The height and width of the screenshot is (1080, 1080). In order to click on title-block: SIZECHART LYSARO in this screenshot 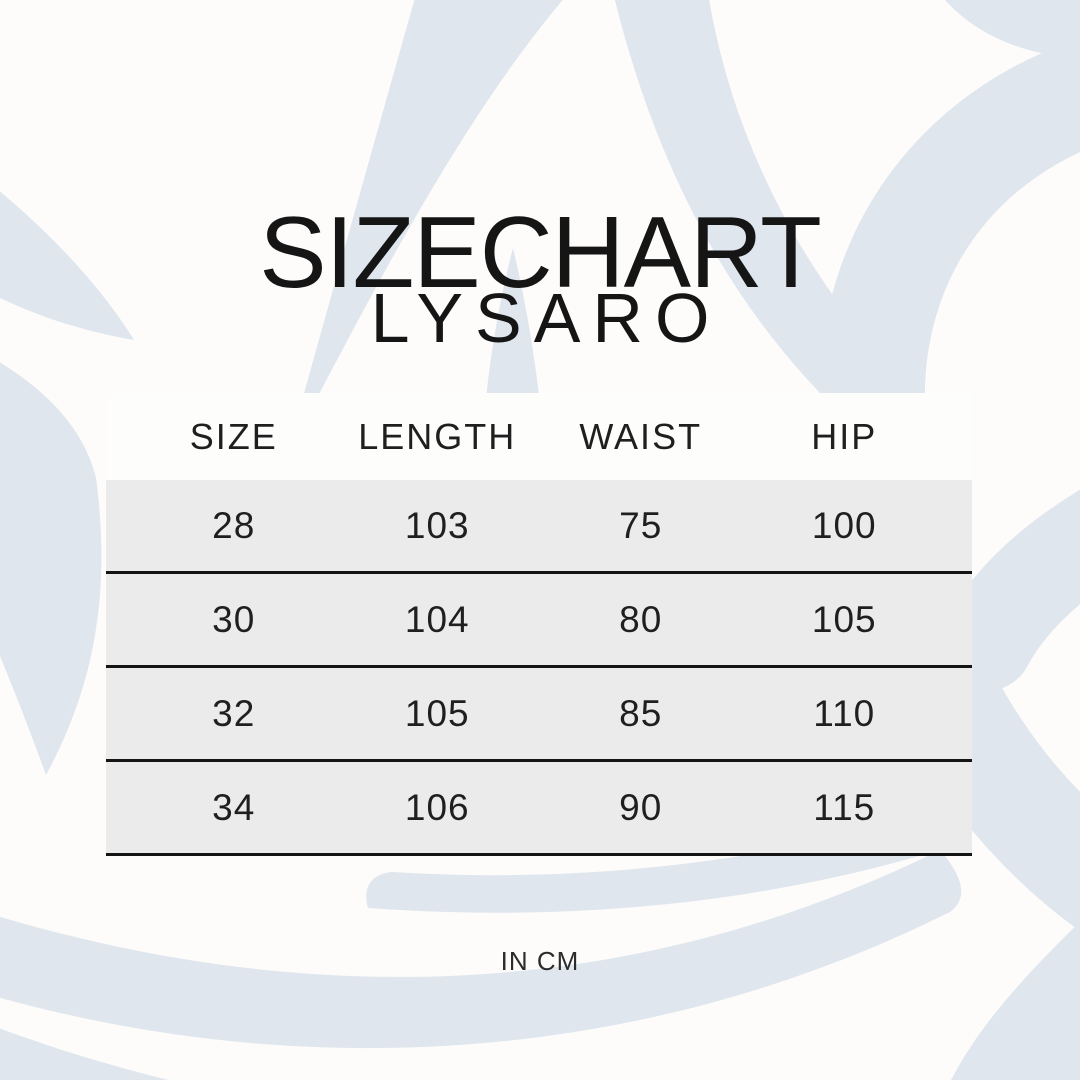, I will do `click(540, 277)`.